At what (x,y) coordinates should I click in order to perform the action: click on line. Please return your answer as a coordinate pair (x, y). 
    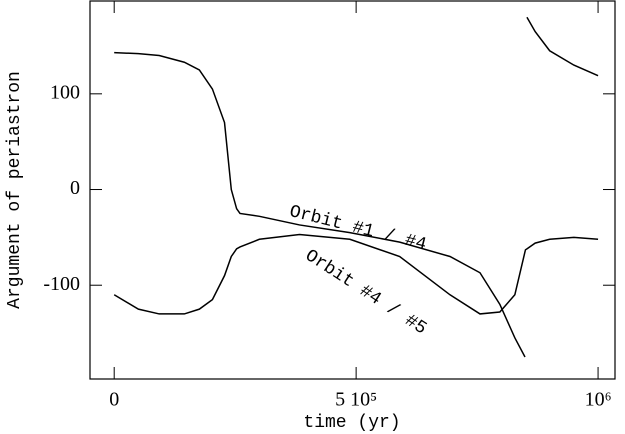
    Looking at the image, I should click on (356, 274).